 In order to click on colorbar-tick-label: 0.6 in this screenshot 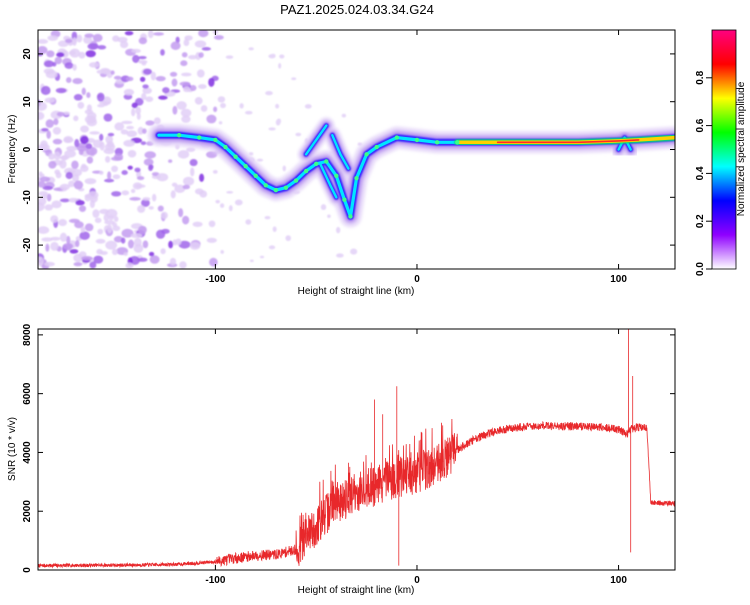, I will do `click(700, 125)`.